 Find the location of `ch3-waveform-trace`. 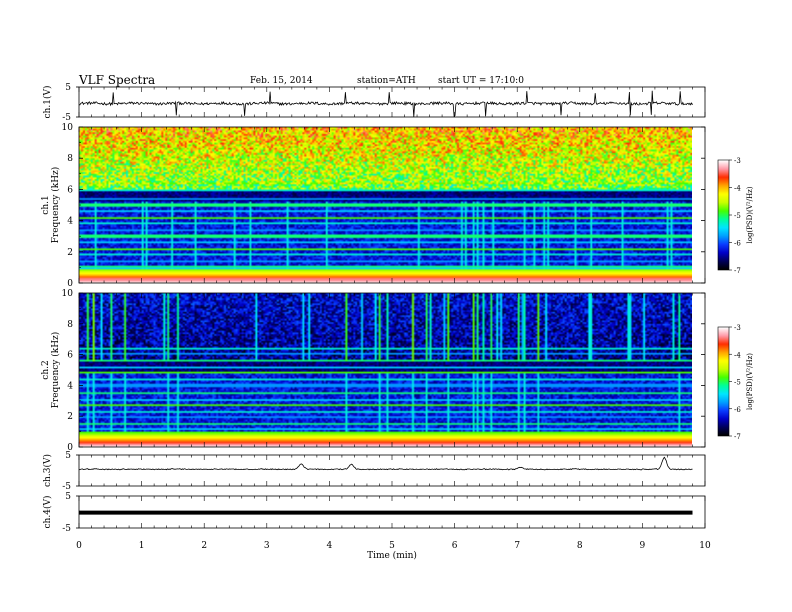

ch3-waveform-trace is located at coordinates (385, 463).